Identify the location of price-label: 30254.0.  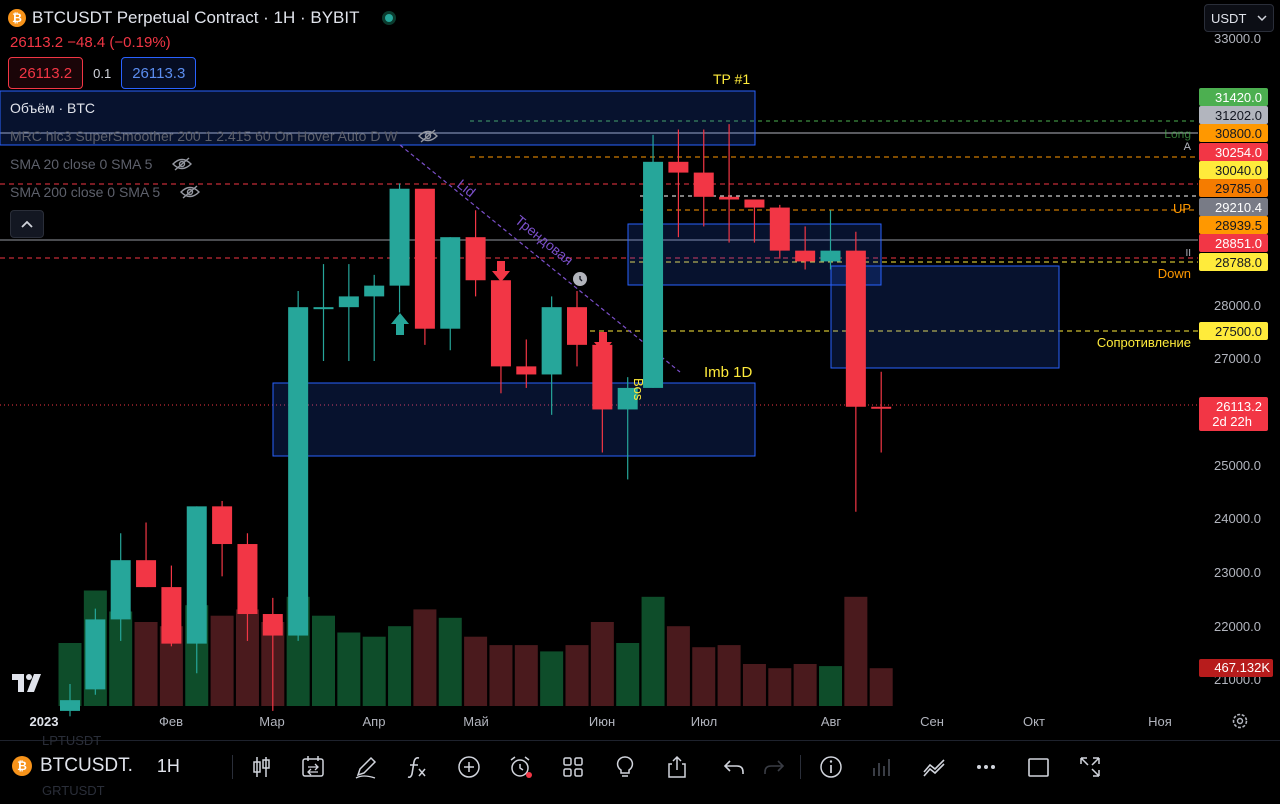
(1238, 152).